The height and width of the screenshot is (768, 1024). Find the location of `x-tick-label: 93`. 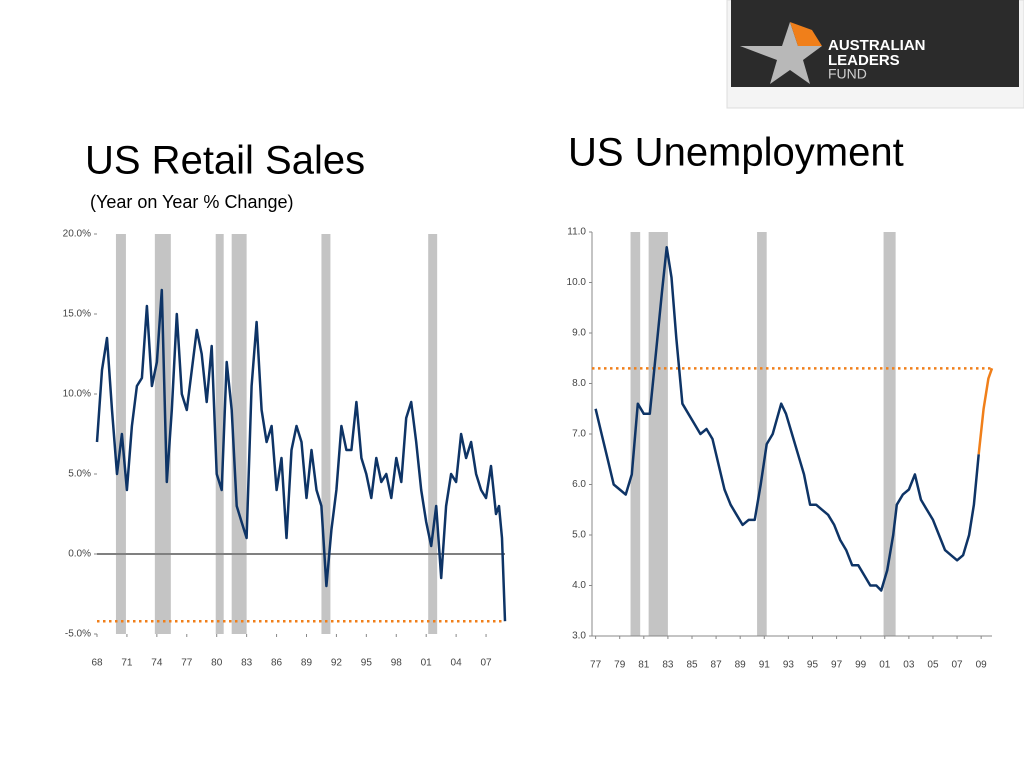

x-tick-label: 93 is located at coordinates (789, 665).